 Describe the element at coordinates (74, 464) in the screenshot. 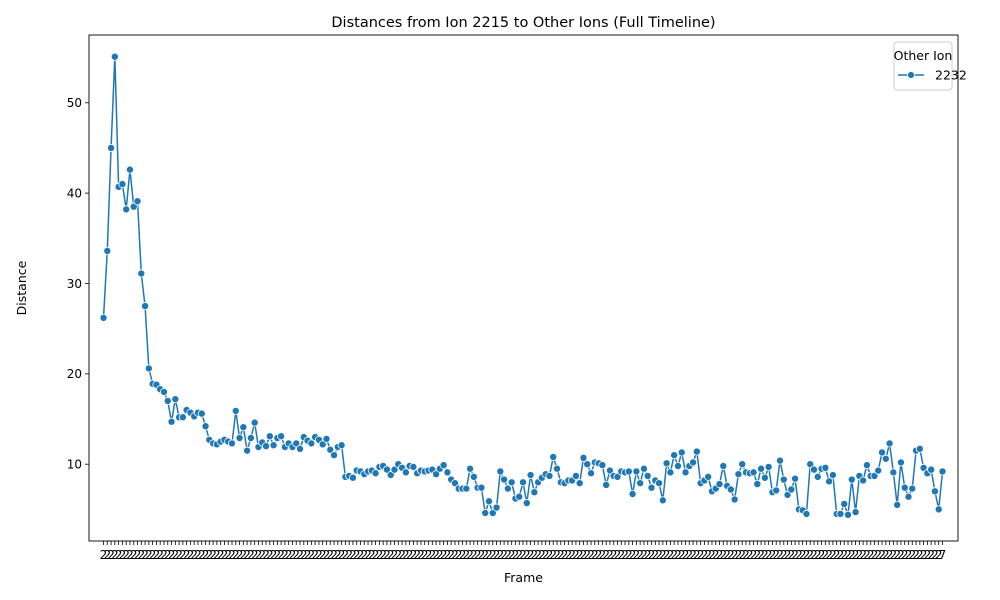

I see `y-tick-label: 10` at that location.